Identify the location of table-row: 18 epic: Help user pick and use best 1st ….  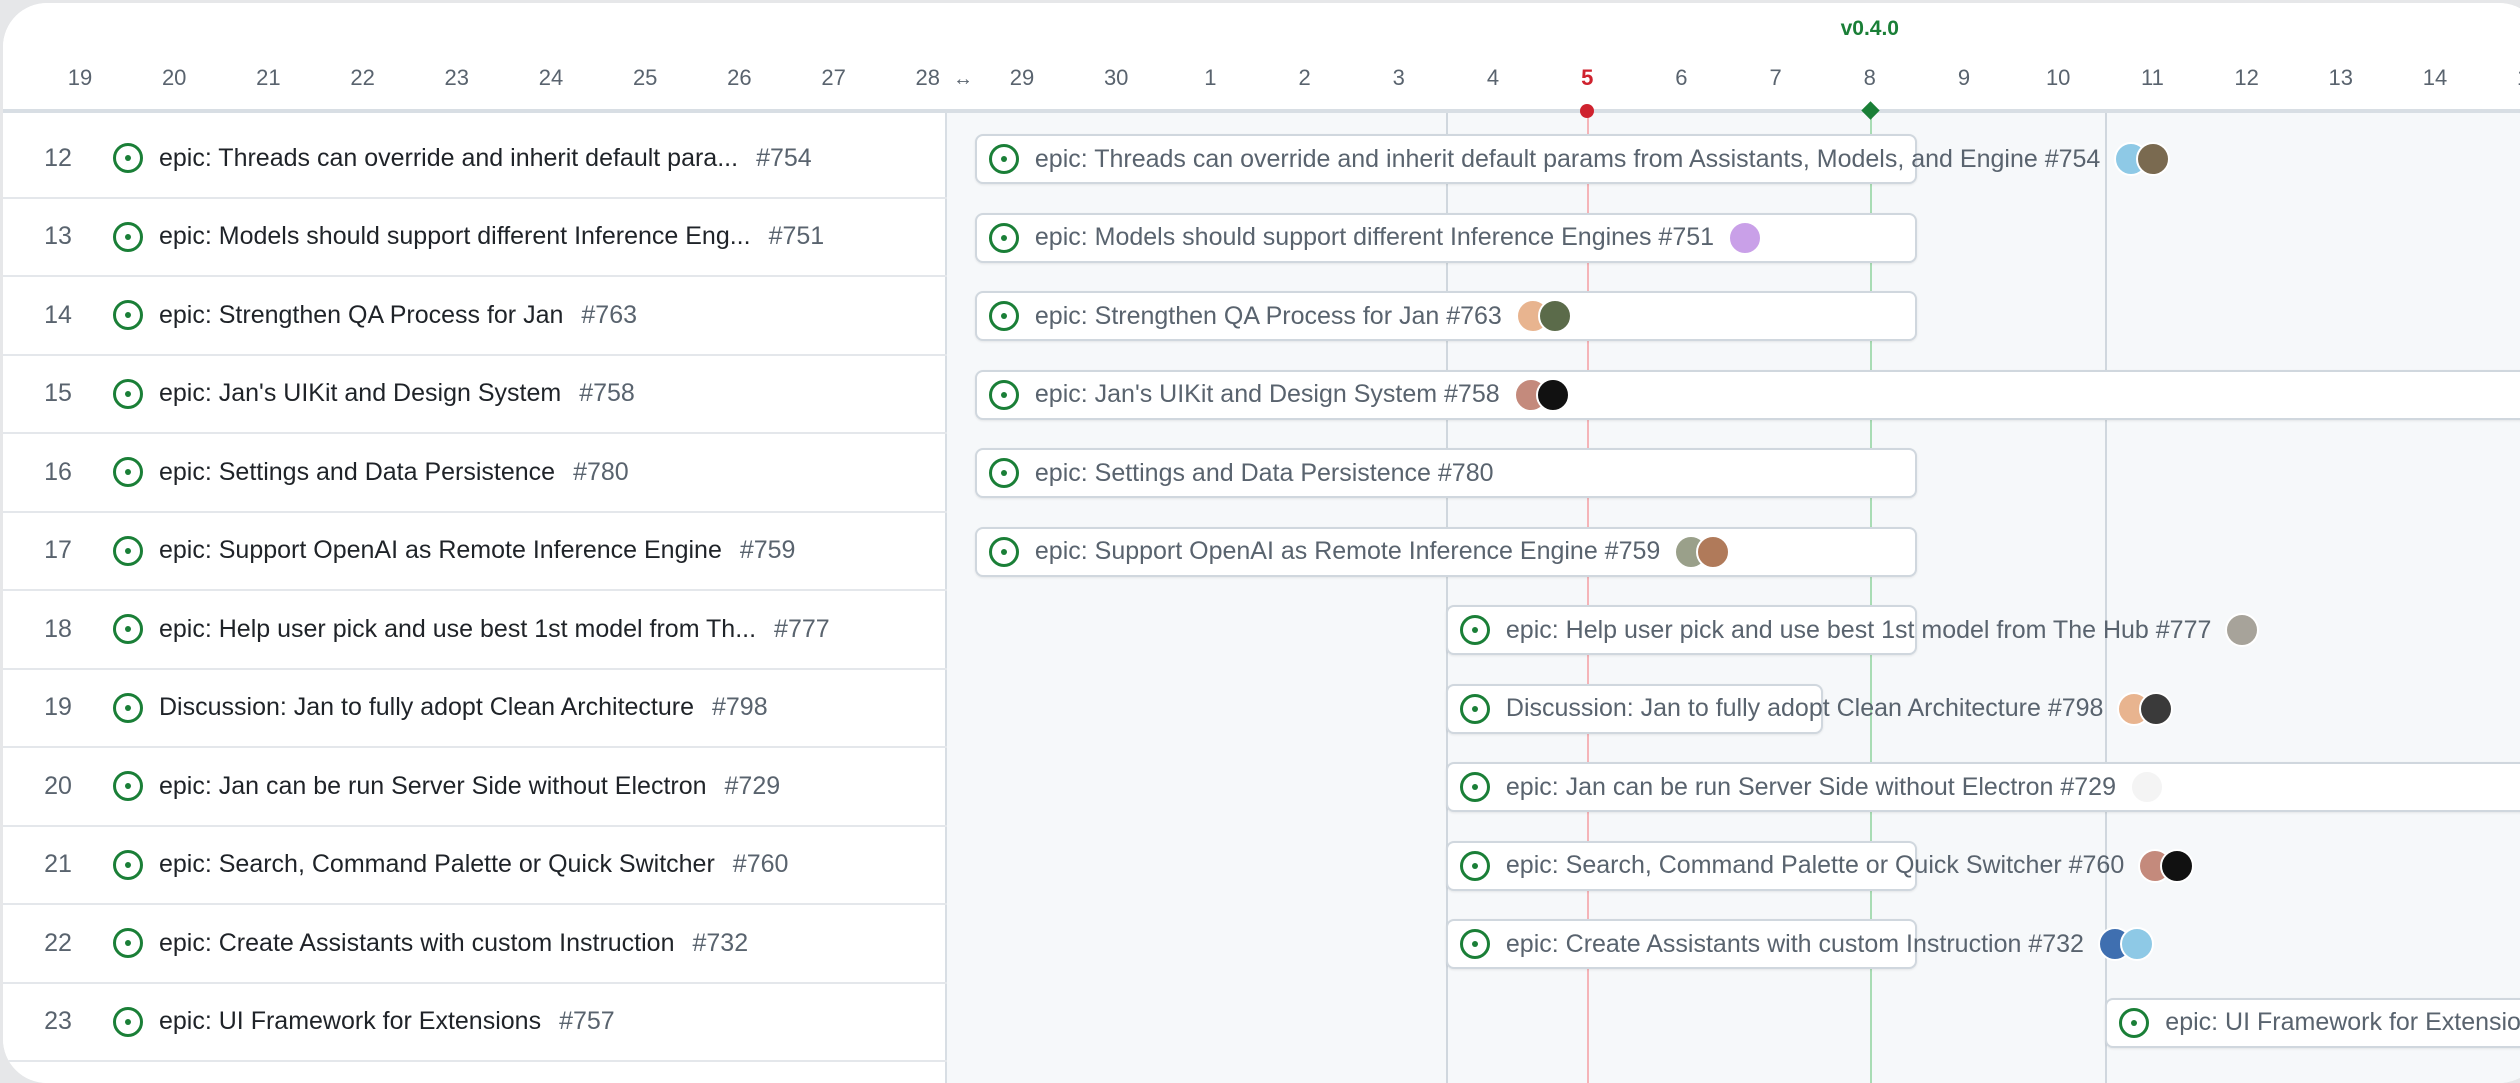
(475, 630).